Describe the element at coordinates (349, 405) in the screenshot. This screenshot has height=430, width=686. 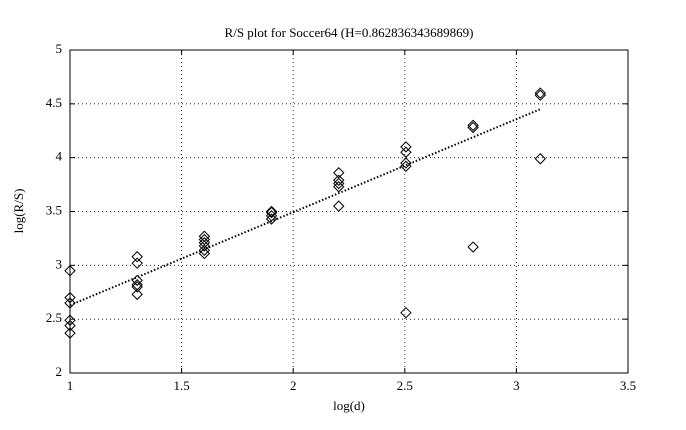
I see `x-axis-label: log(d)` at that location.